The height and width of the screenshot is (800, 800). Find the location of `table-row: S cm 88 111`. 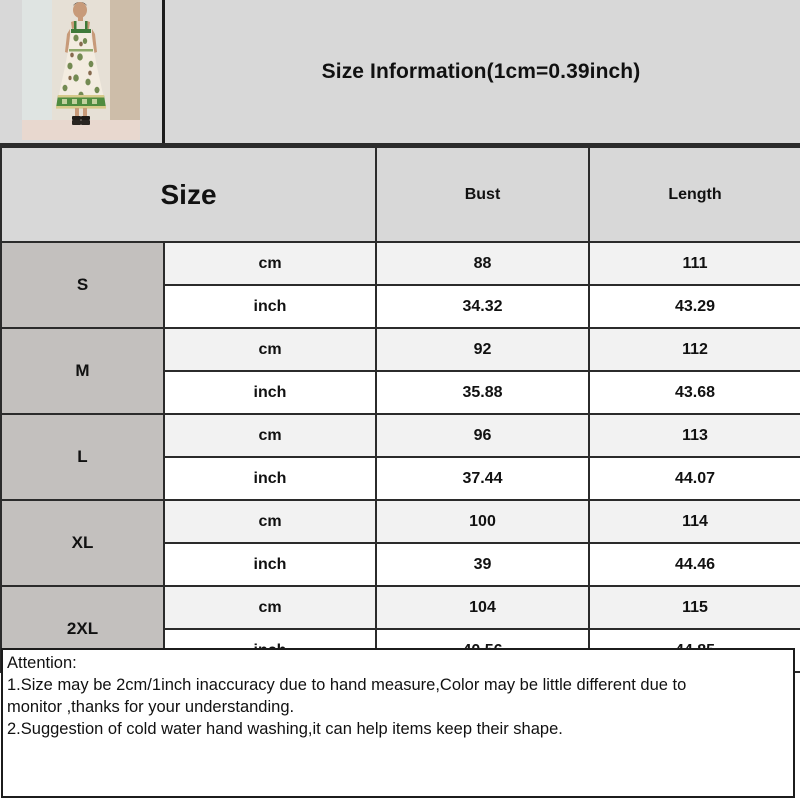

table-row: S cm 88 111 is located at coordinates (400, 285).